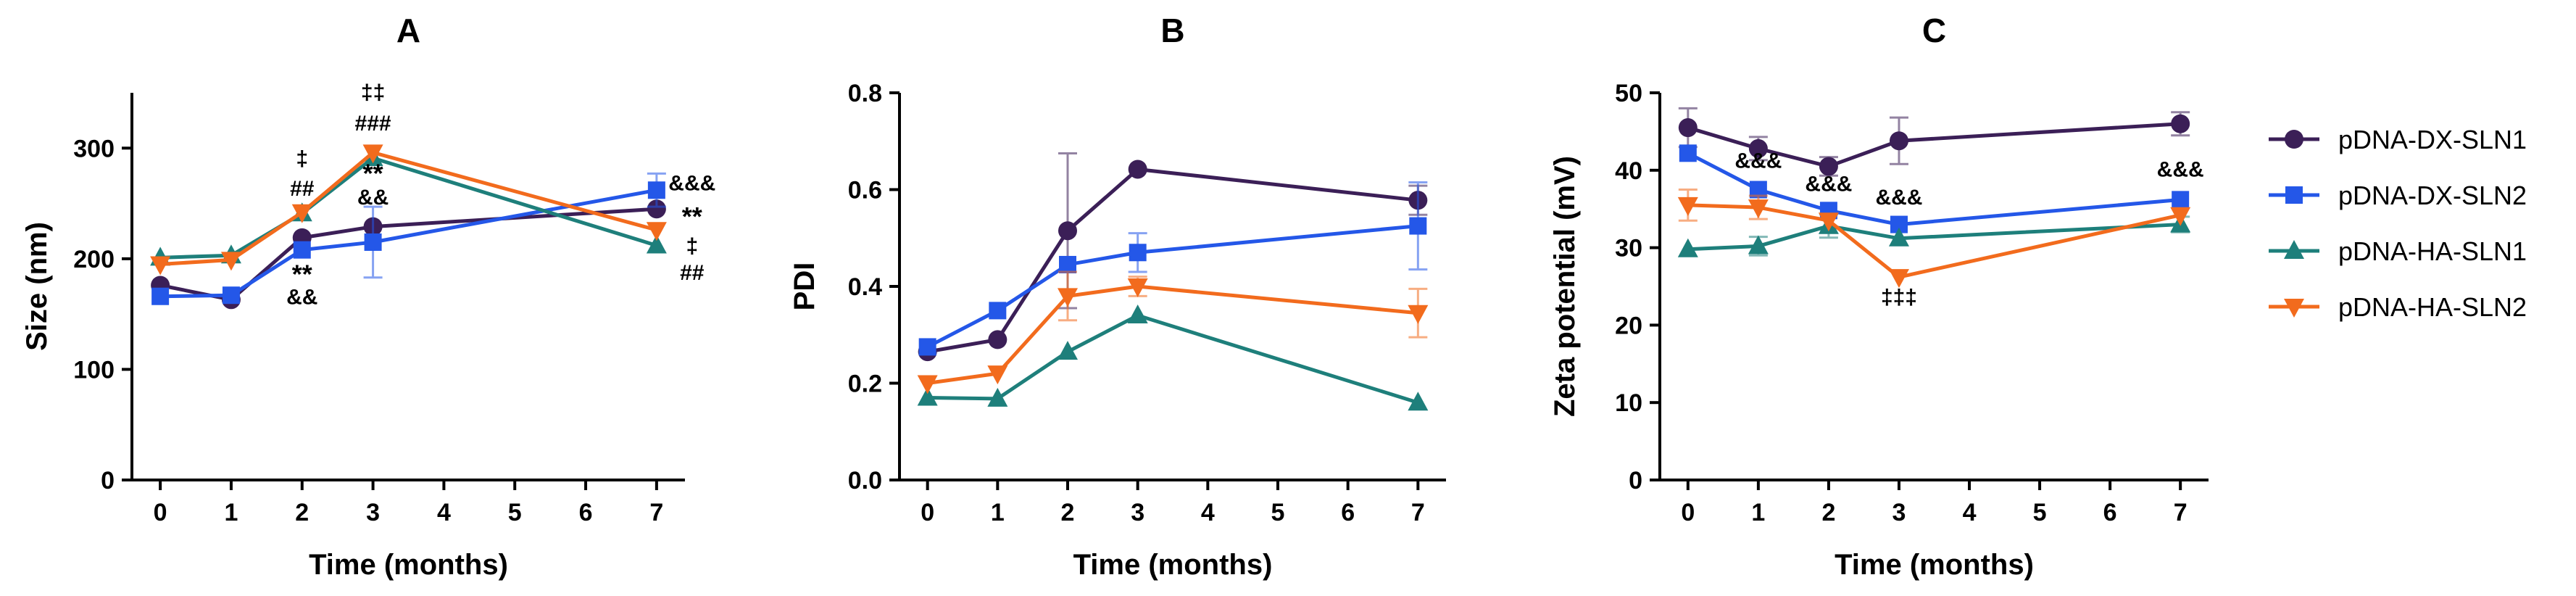 This screenshot has height=596, width=2576. What do you see at coordinates (373, 124) in the screenshot?
I see `significance-annotation: ###` at bounding box center [373, 124].